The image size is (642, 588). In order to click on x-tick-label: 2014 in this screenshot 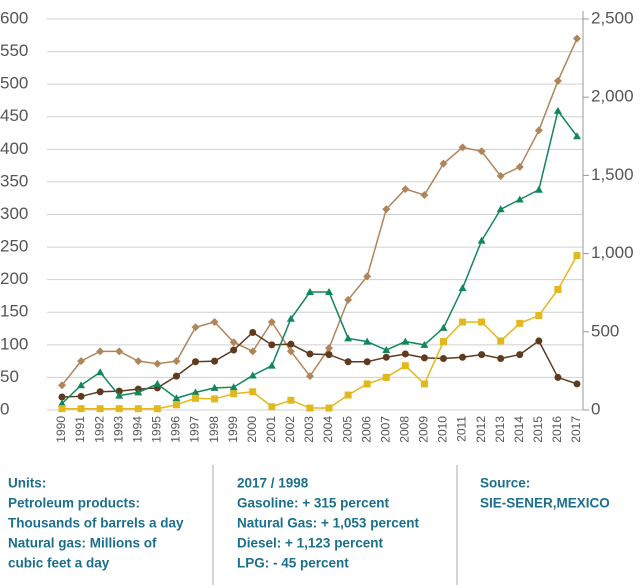, I will do `click(519, 429)`.